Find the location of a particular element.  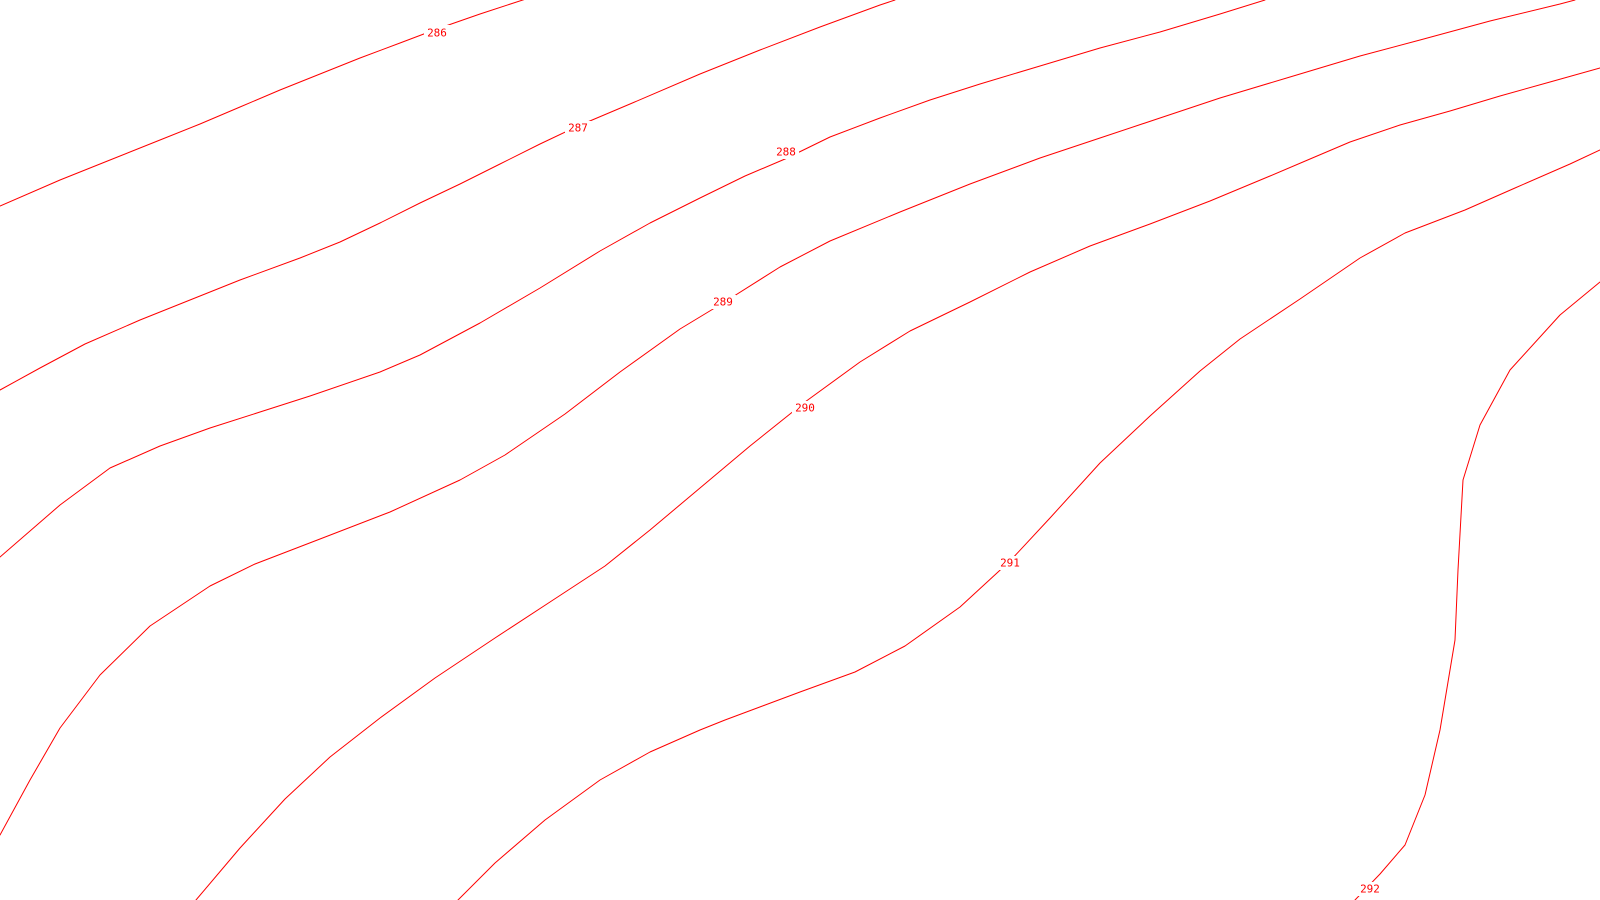

contour-label-291: 291 is located at coordinates (1010, 563).